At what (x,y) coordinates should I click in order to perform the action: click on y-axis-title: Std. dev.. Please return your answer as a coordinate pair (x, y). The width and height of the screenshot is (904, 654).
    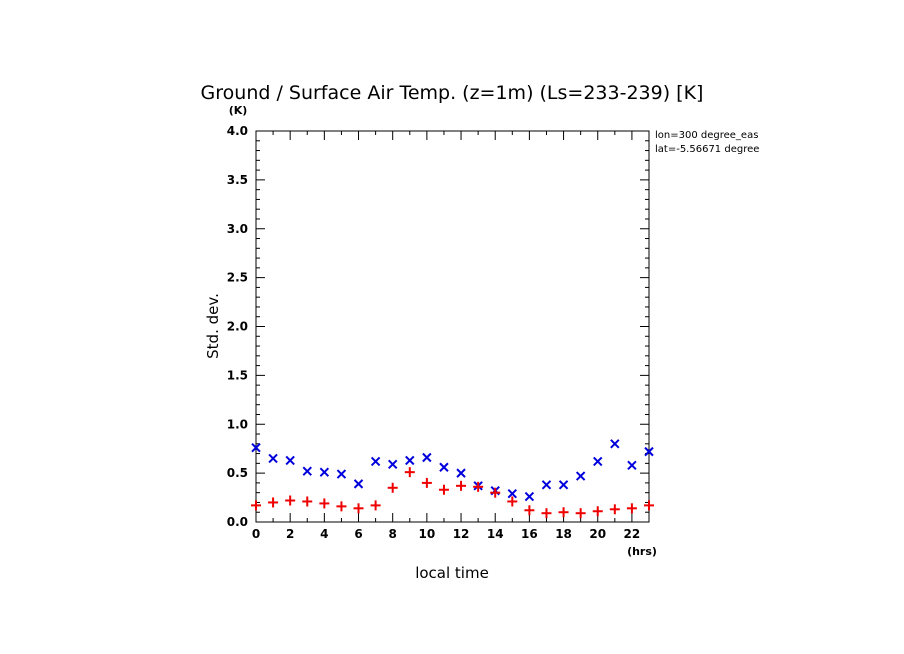
    Looking at the image, I should click on (213, 326).